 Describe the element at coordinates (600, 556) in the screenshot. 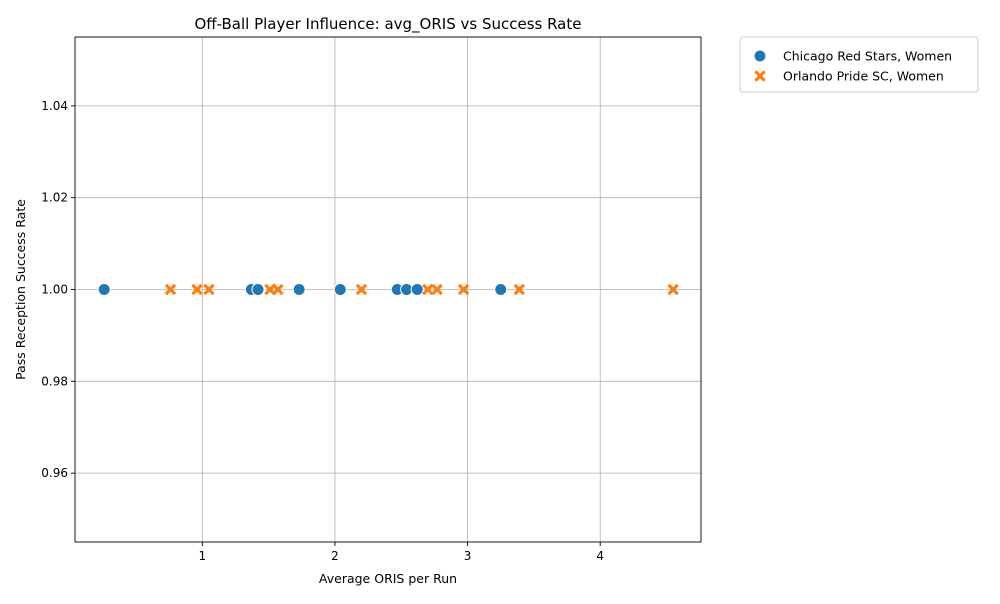

I see `x-tick-label: 4` at that location.